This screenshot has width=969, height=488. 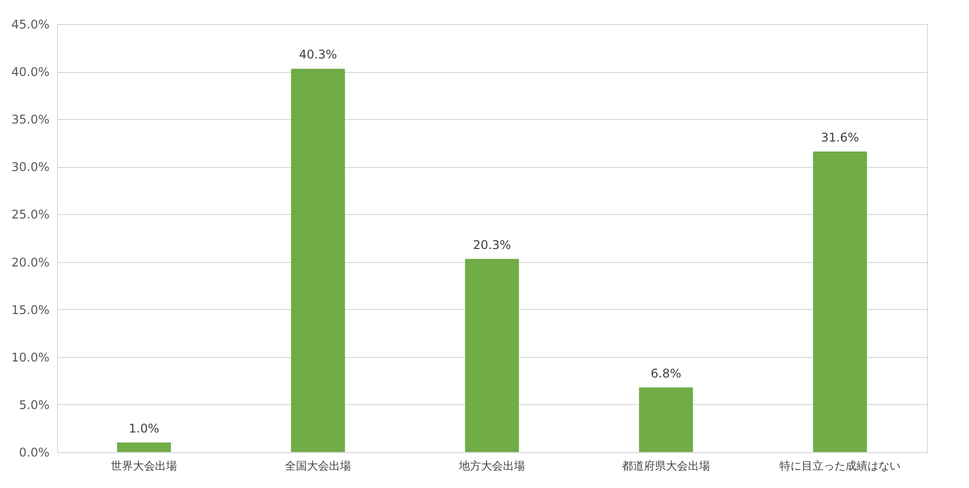 What do you see at coordinates (840, 466) in the screenshot?
I see `x-tick-label: 特に目立った成績はない` at bounding box center [840, 466].